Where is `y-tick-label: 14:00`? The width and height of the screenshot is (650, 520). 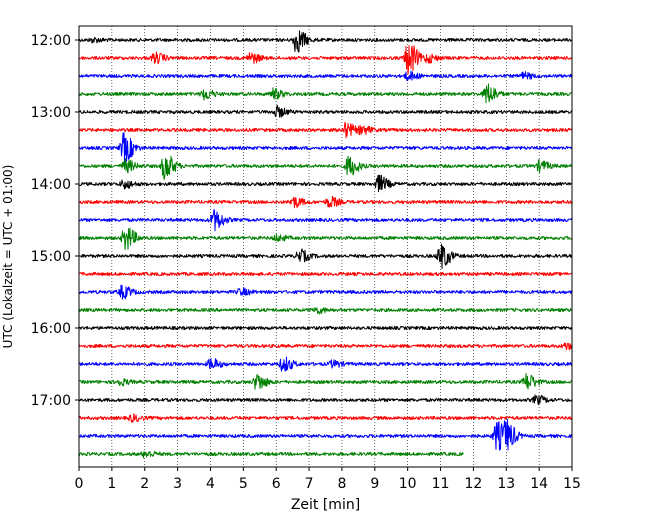 y-tick-label: 14:00 is located at coordinates (51, 185).